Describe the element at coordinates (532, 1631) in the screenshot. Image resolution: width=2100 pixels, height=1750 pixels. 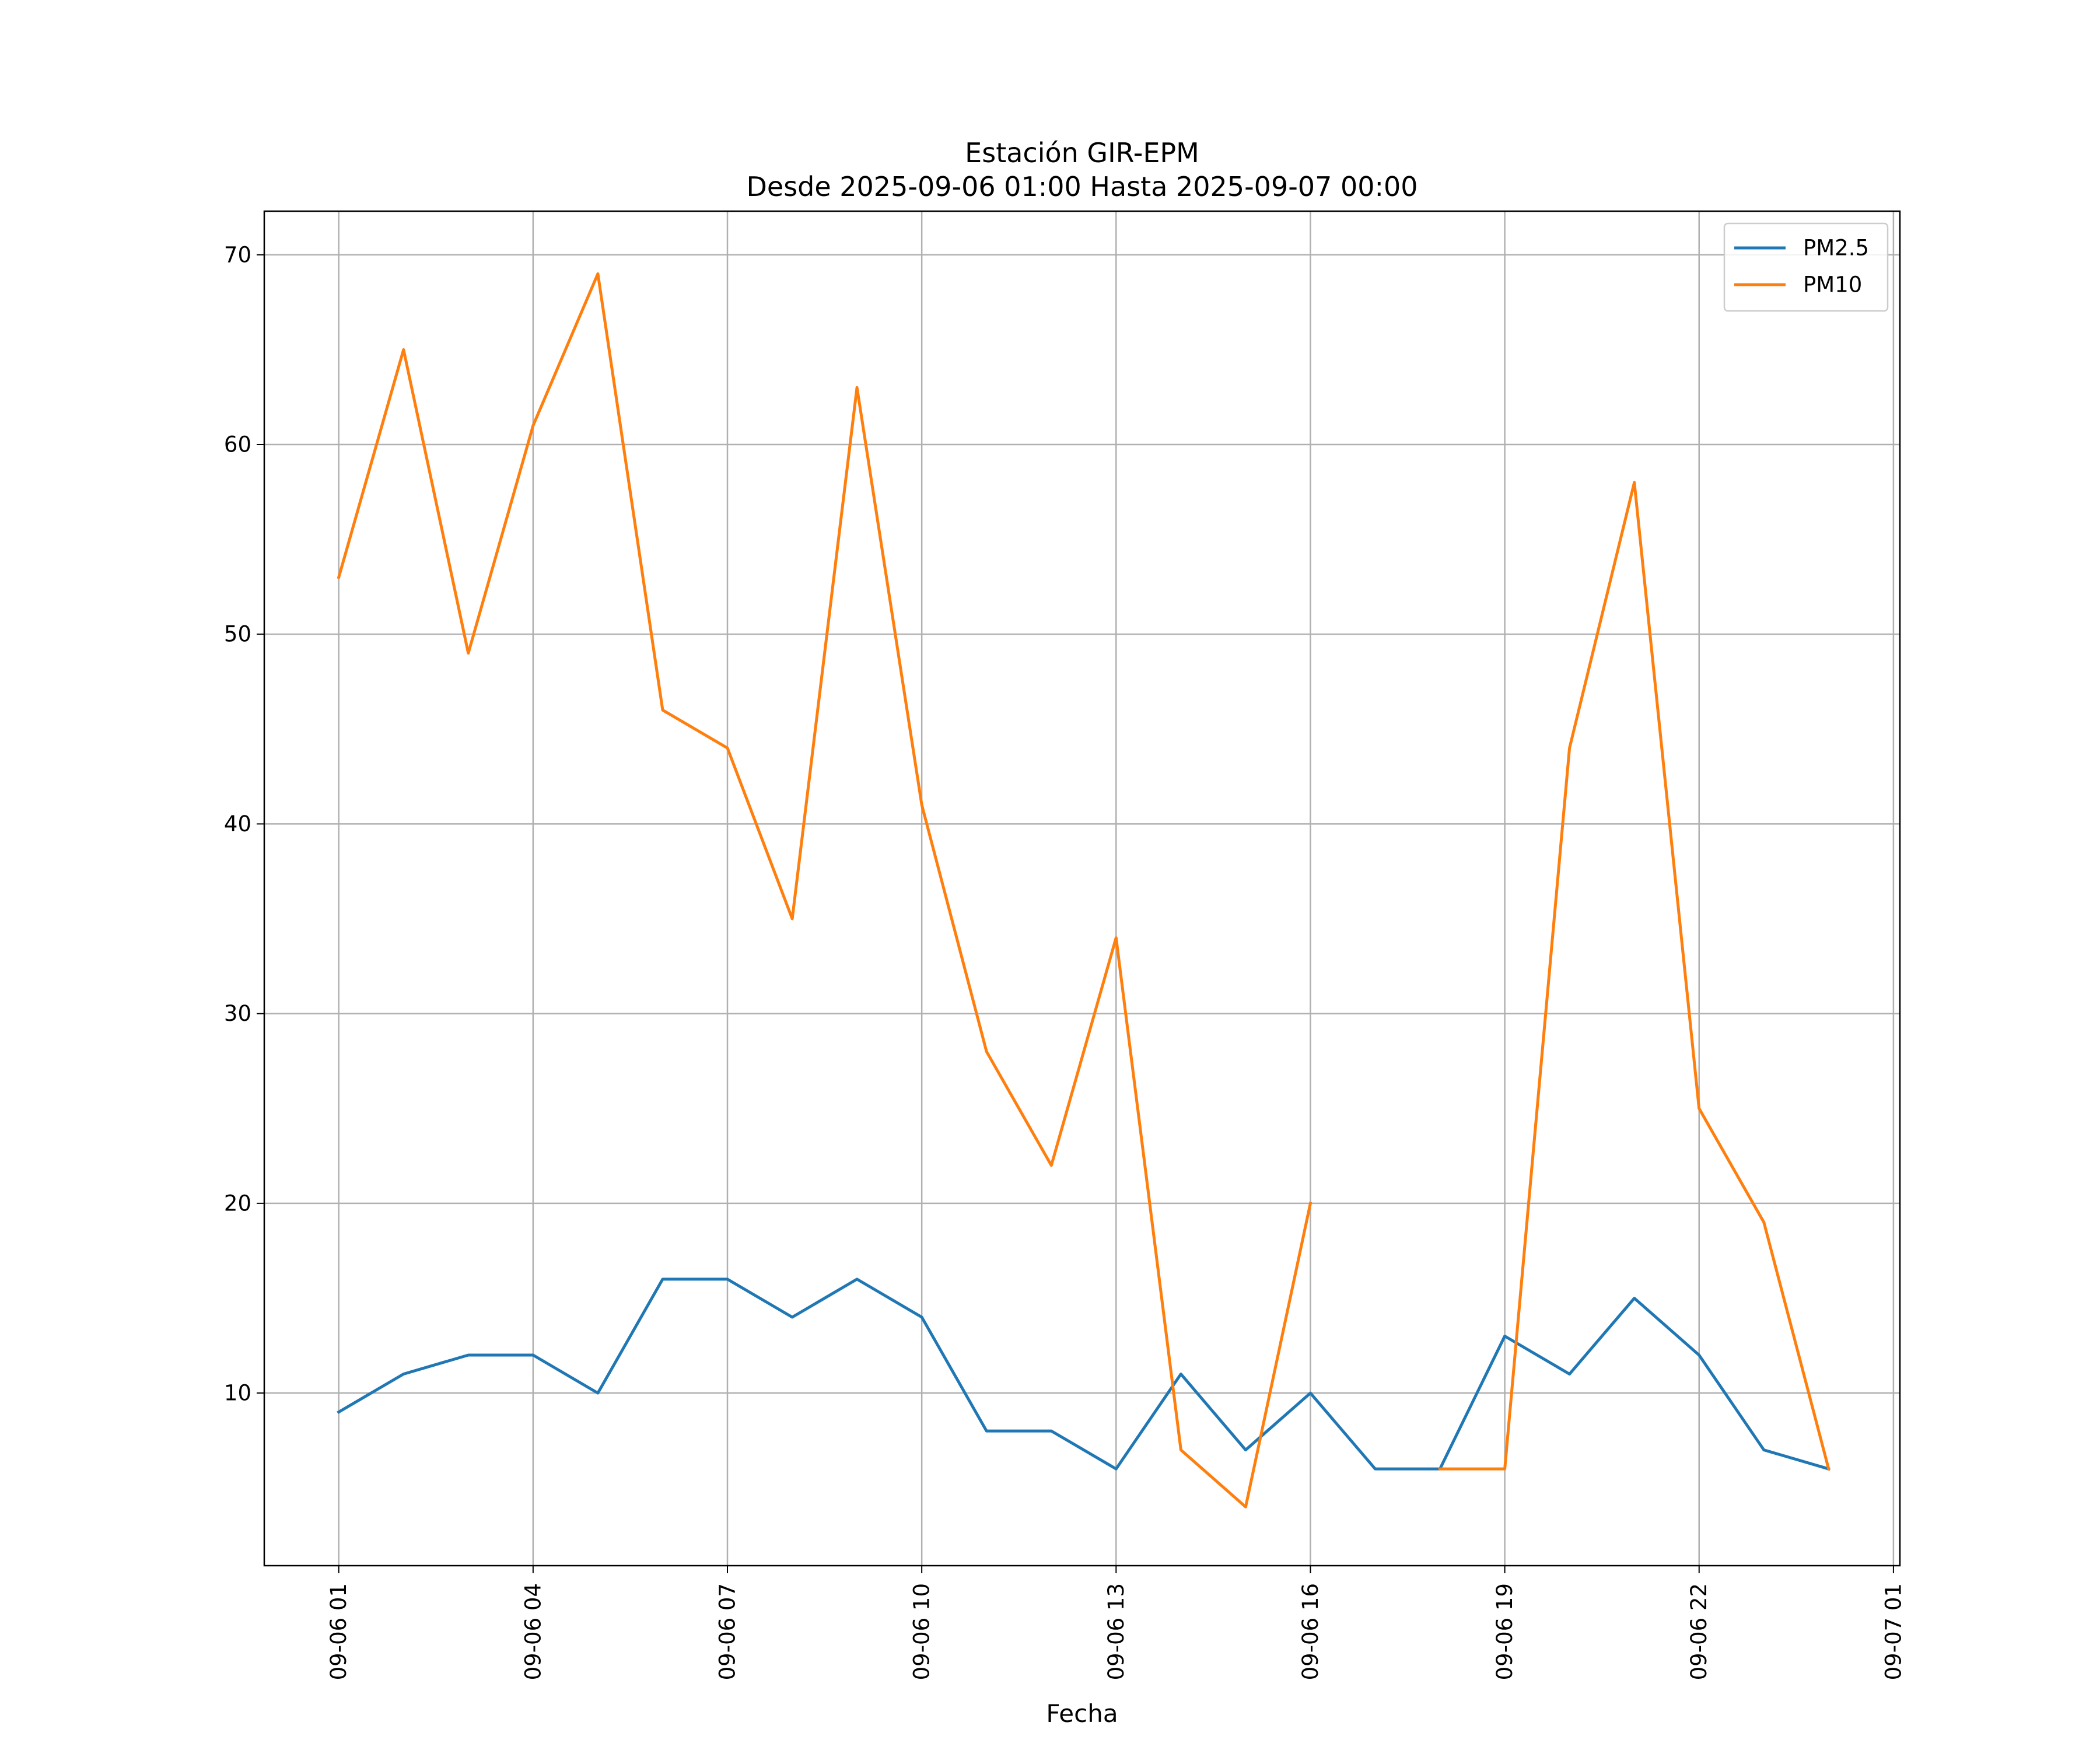
I see `x-tick-label: 09-06 04` at that location.